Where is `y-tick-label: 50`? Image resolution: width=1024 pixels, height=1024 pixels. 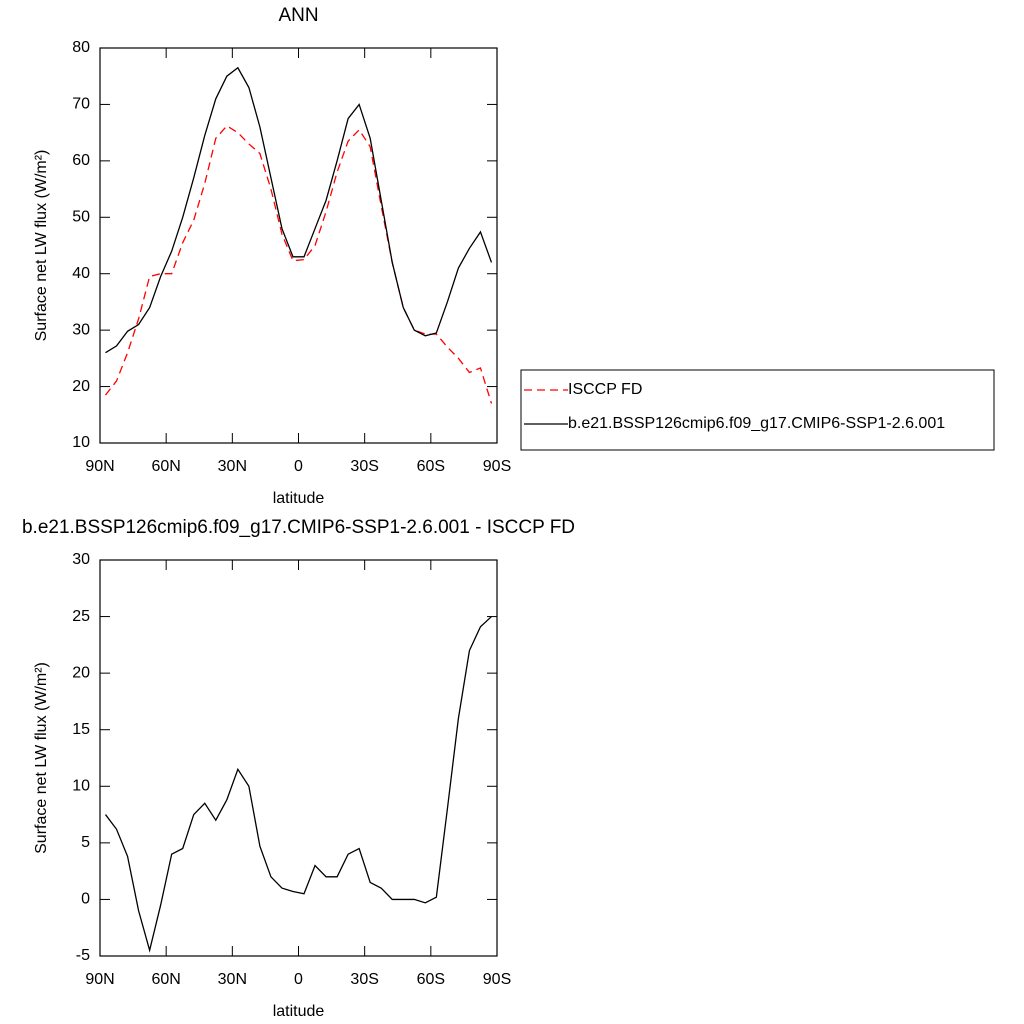 y-tick-label: 50 is located at coordinates (81, 217).